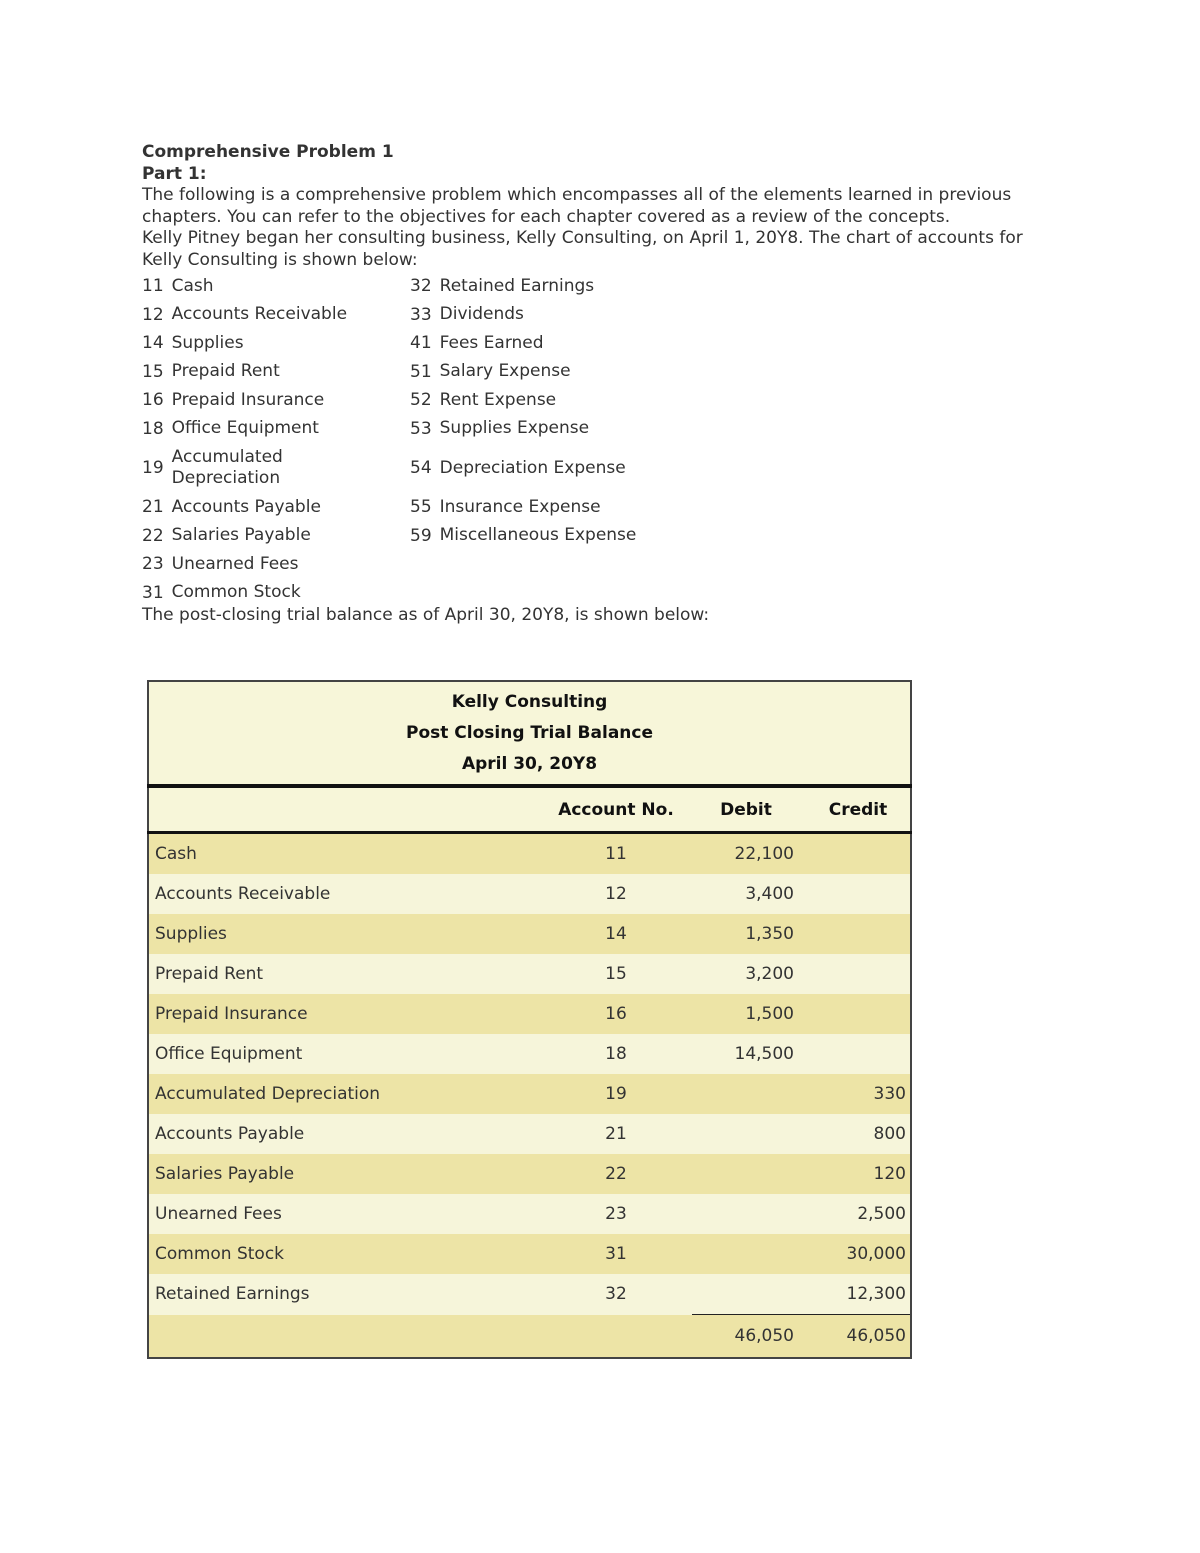  I want to click on statement-date: April 30, 20Y8, so click(529, 763).